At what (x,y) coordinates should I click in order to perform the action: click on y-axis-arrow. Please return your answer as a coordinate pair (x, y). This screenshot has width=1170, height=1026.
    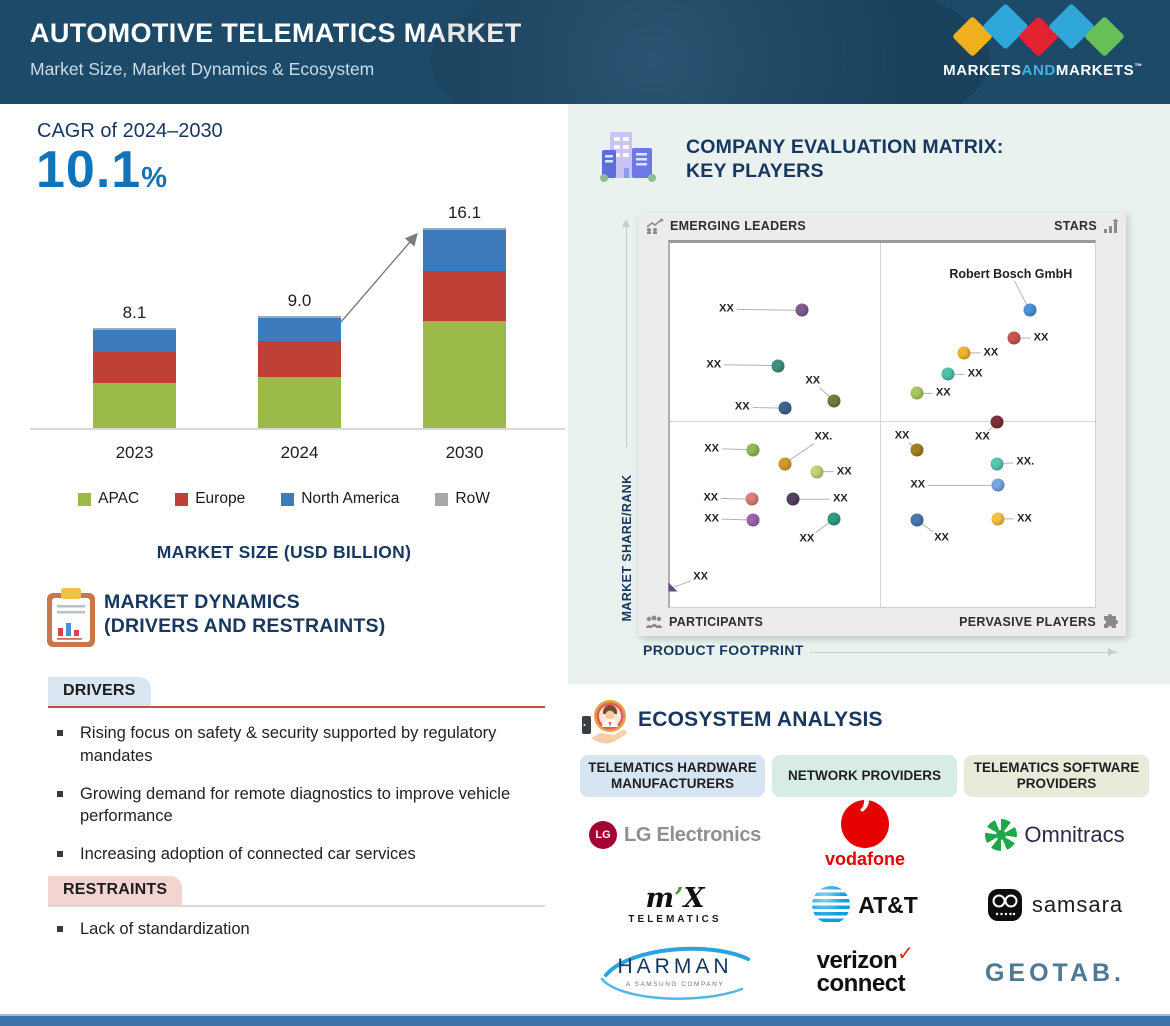
    Looking at the image, I should click on (626, 333).